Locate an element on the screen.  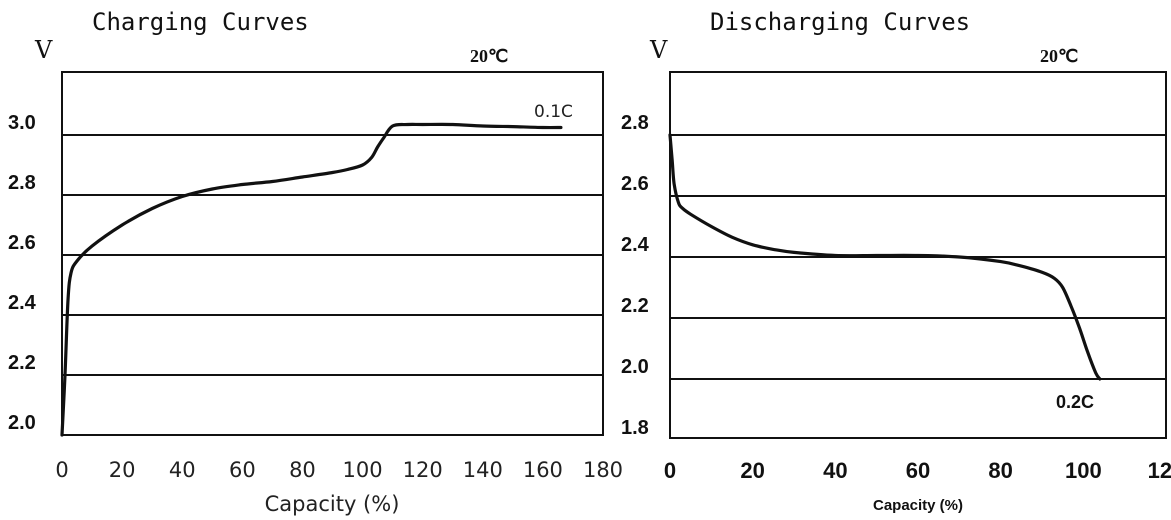
discharging-y-tick-label: 2.8 is located at coordinates (635, 123).